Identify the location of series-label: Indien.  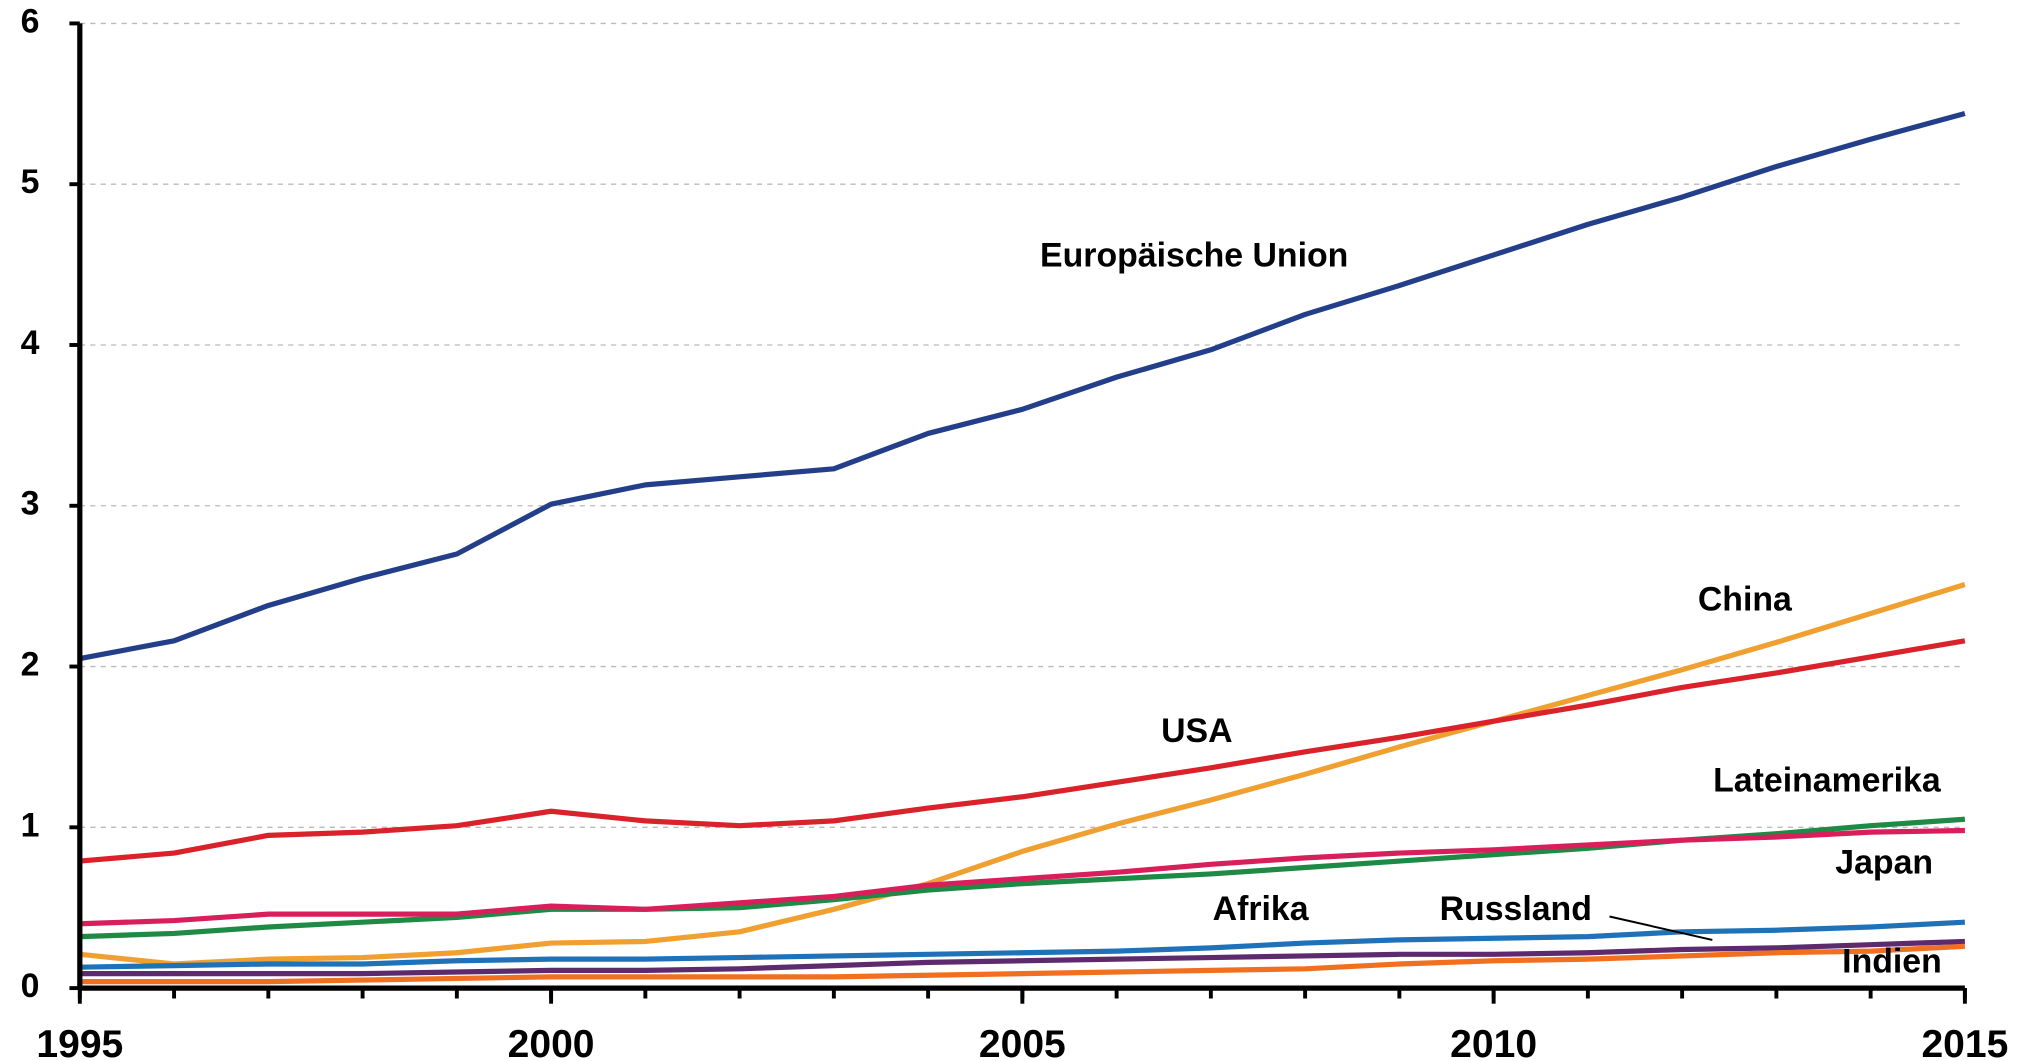
(1892, 961).